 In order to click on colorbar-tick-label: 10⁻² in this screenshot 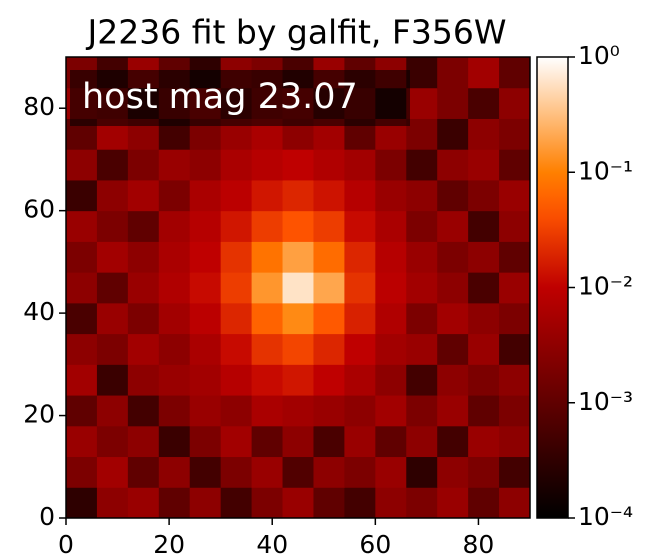, I will do `click(605, 286)`.